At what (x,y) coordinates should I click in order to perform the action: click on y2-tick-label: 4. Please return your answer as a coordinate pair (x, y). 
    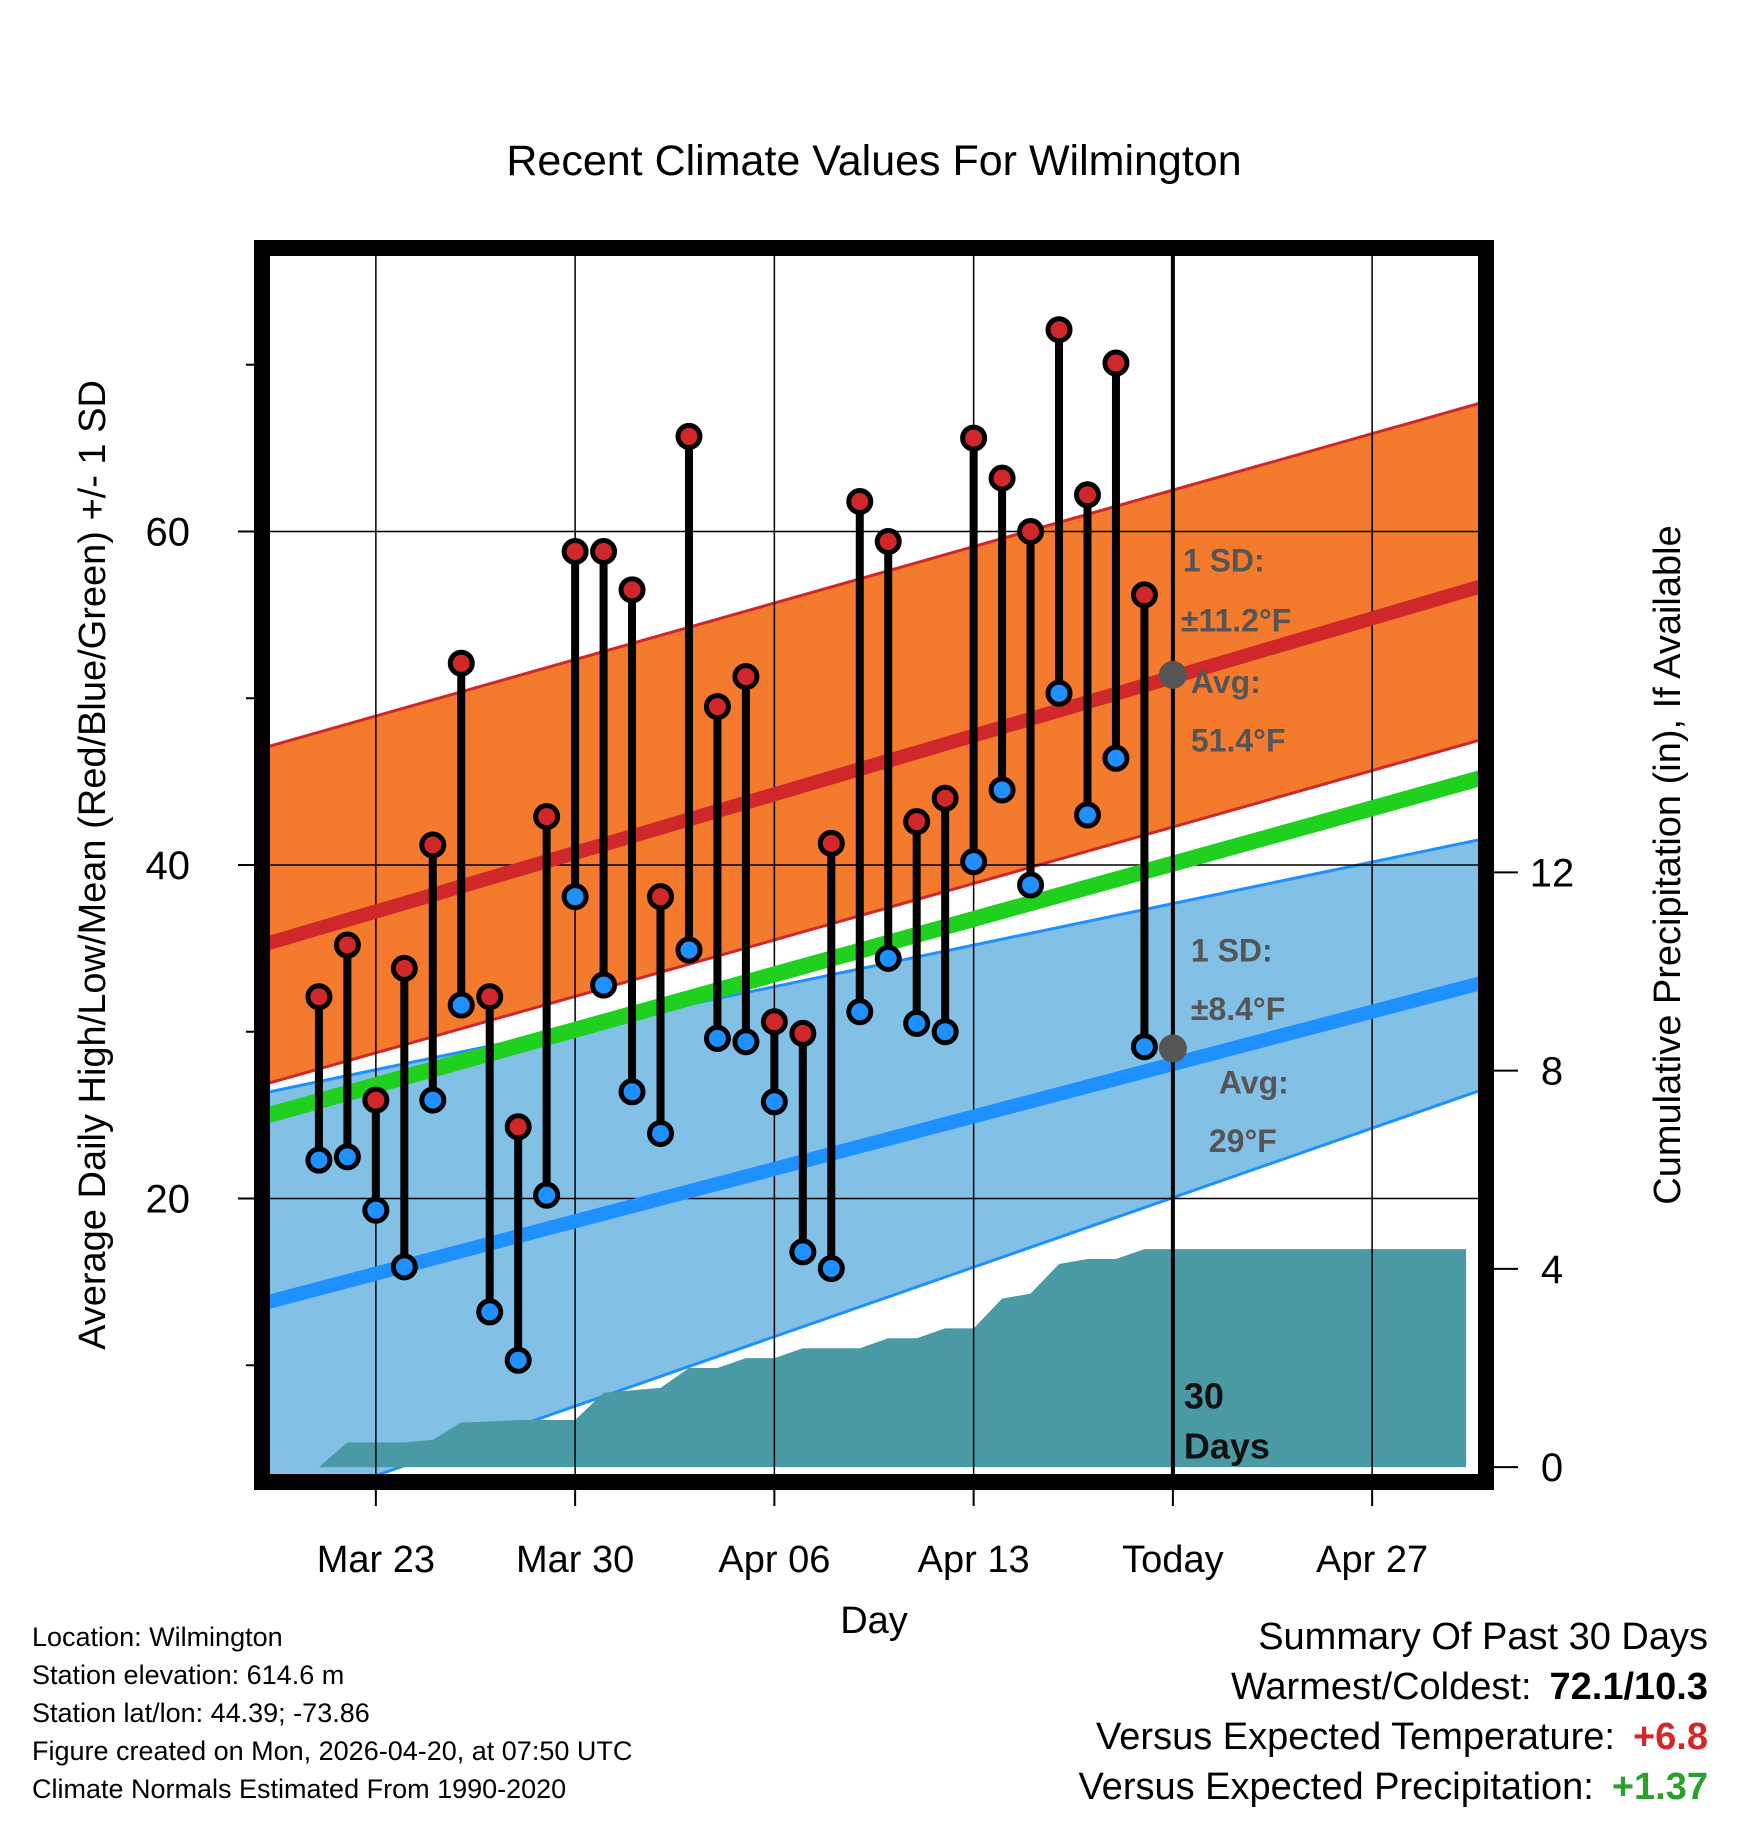
    Looking at the image, I should click on (1552, 1270).